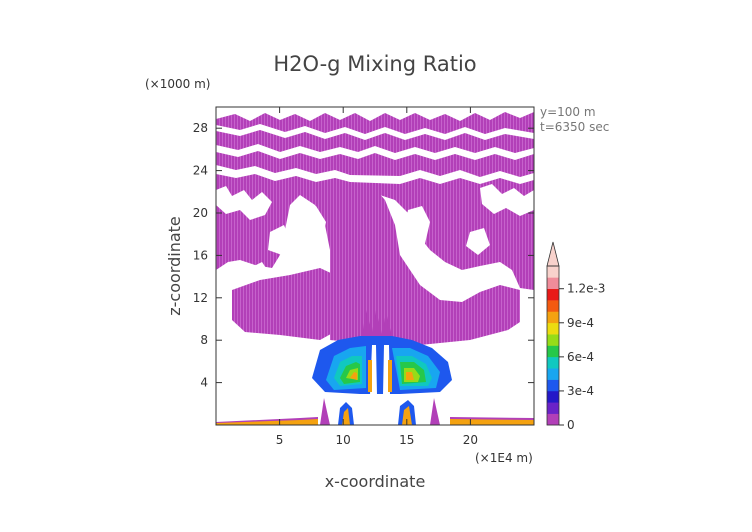 The height and width of the screenshot is (532, 752). What do you see at coordinates (374, 64) in the screenshot?
I see `chart-title: H2O-g Mixing Ratio` at bounding box center [374, 64].